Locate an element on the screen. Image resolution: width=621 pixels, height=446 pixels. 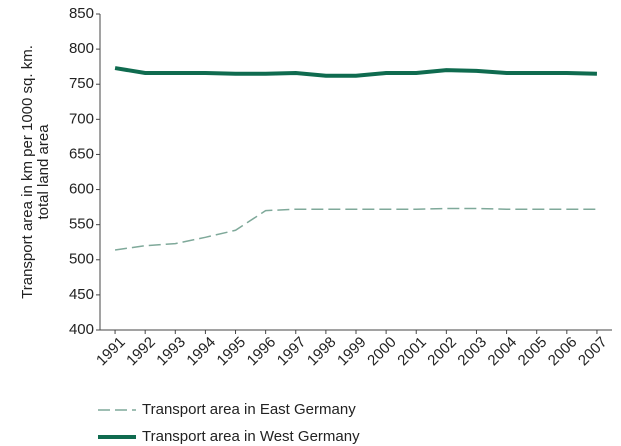
x-tick-label: 2006 is located at coordinates (563, 352).